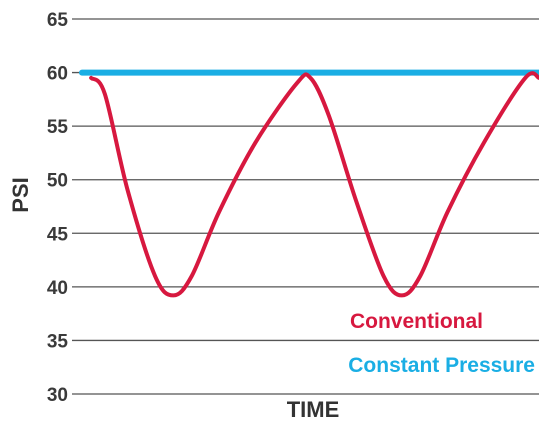  I want to click on y-tick-label-40: 40, so click(57, 288).